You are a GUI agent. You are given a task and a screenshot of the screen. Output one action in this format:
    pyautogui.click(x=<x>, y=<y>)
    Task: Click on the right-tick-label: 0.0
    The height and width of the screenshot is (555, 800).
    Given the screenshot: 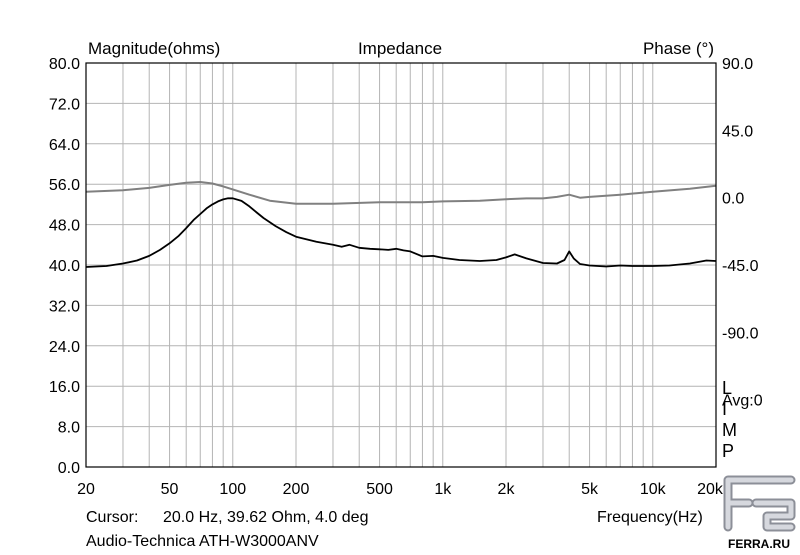 What is the action you would take?
    pyautogui.click(x=733, y=199)
    